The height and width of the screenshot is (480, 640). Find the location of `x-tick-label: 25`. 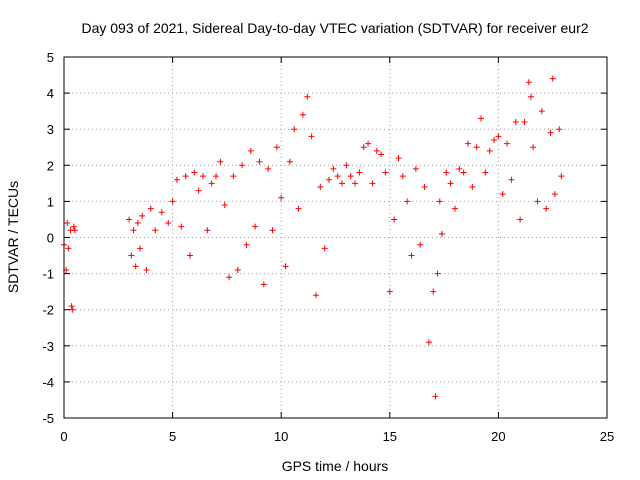

x-tick-label: 25 is located at coordinates (607, 436).